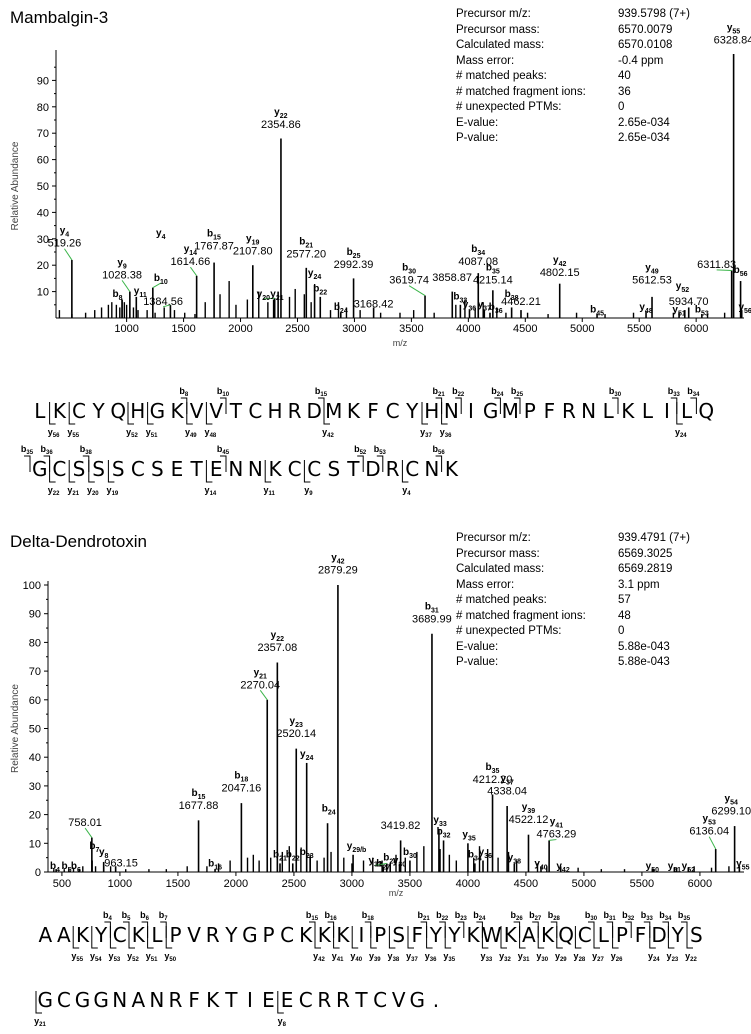 Image resolution: width=751 pixels, height=1034 pixels. What do you see at coordinates (191, 262) in the screenshot?
I see `peak-mz-label: 1614.66` at bounding box center [191, 262].